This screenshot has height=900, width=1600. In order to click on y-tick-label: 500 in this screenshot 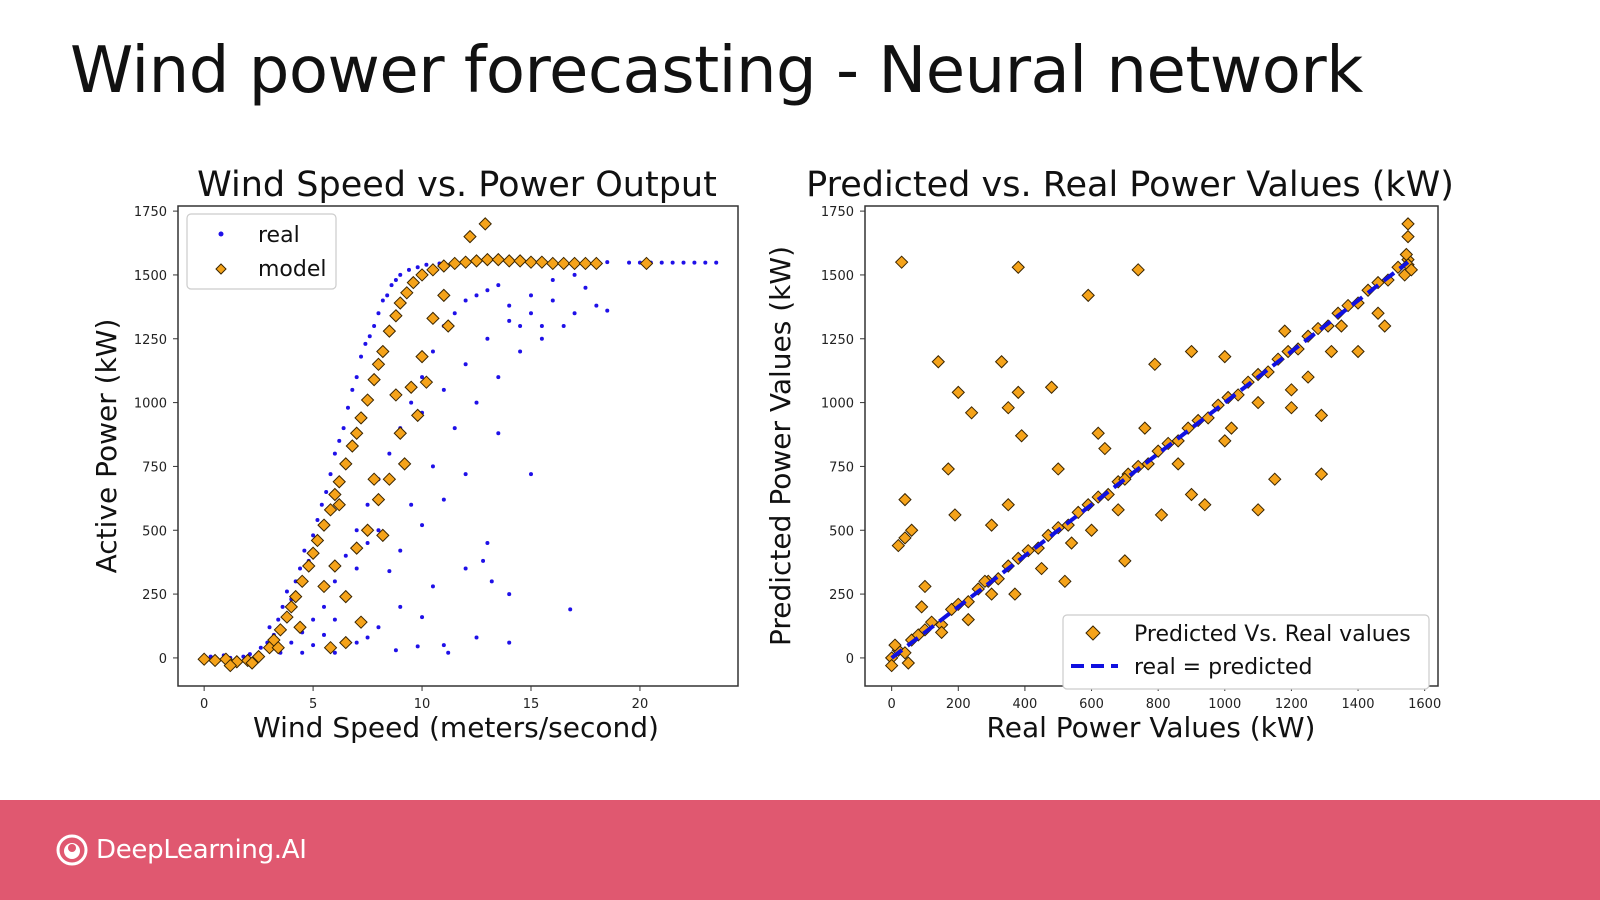, I will do `click(154, 531)`.